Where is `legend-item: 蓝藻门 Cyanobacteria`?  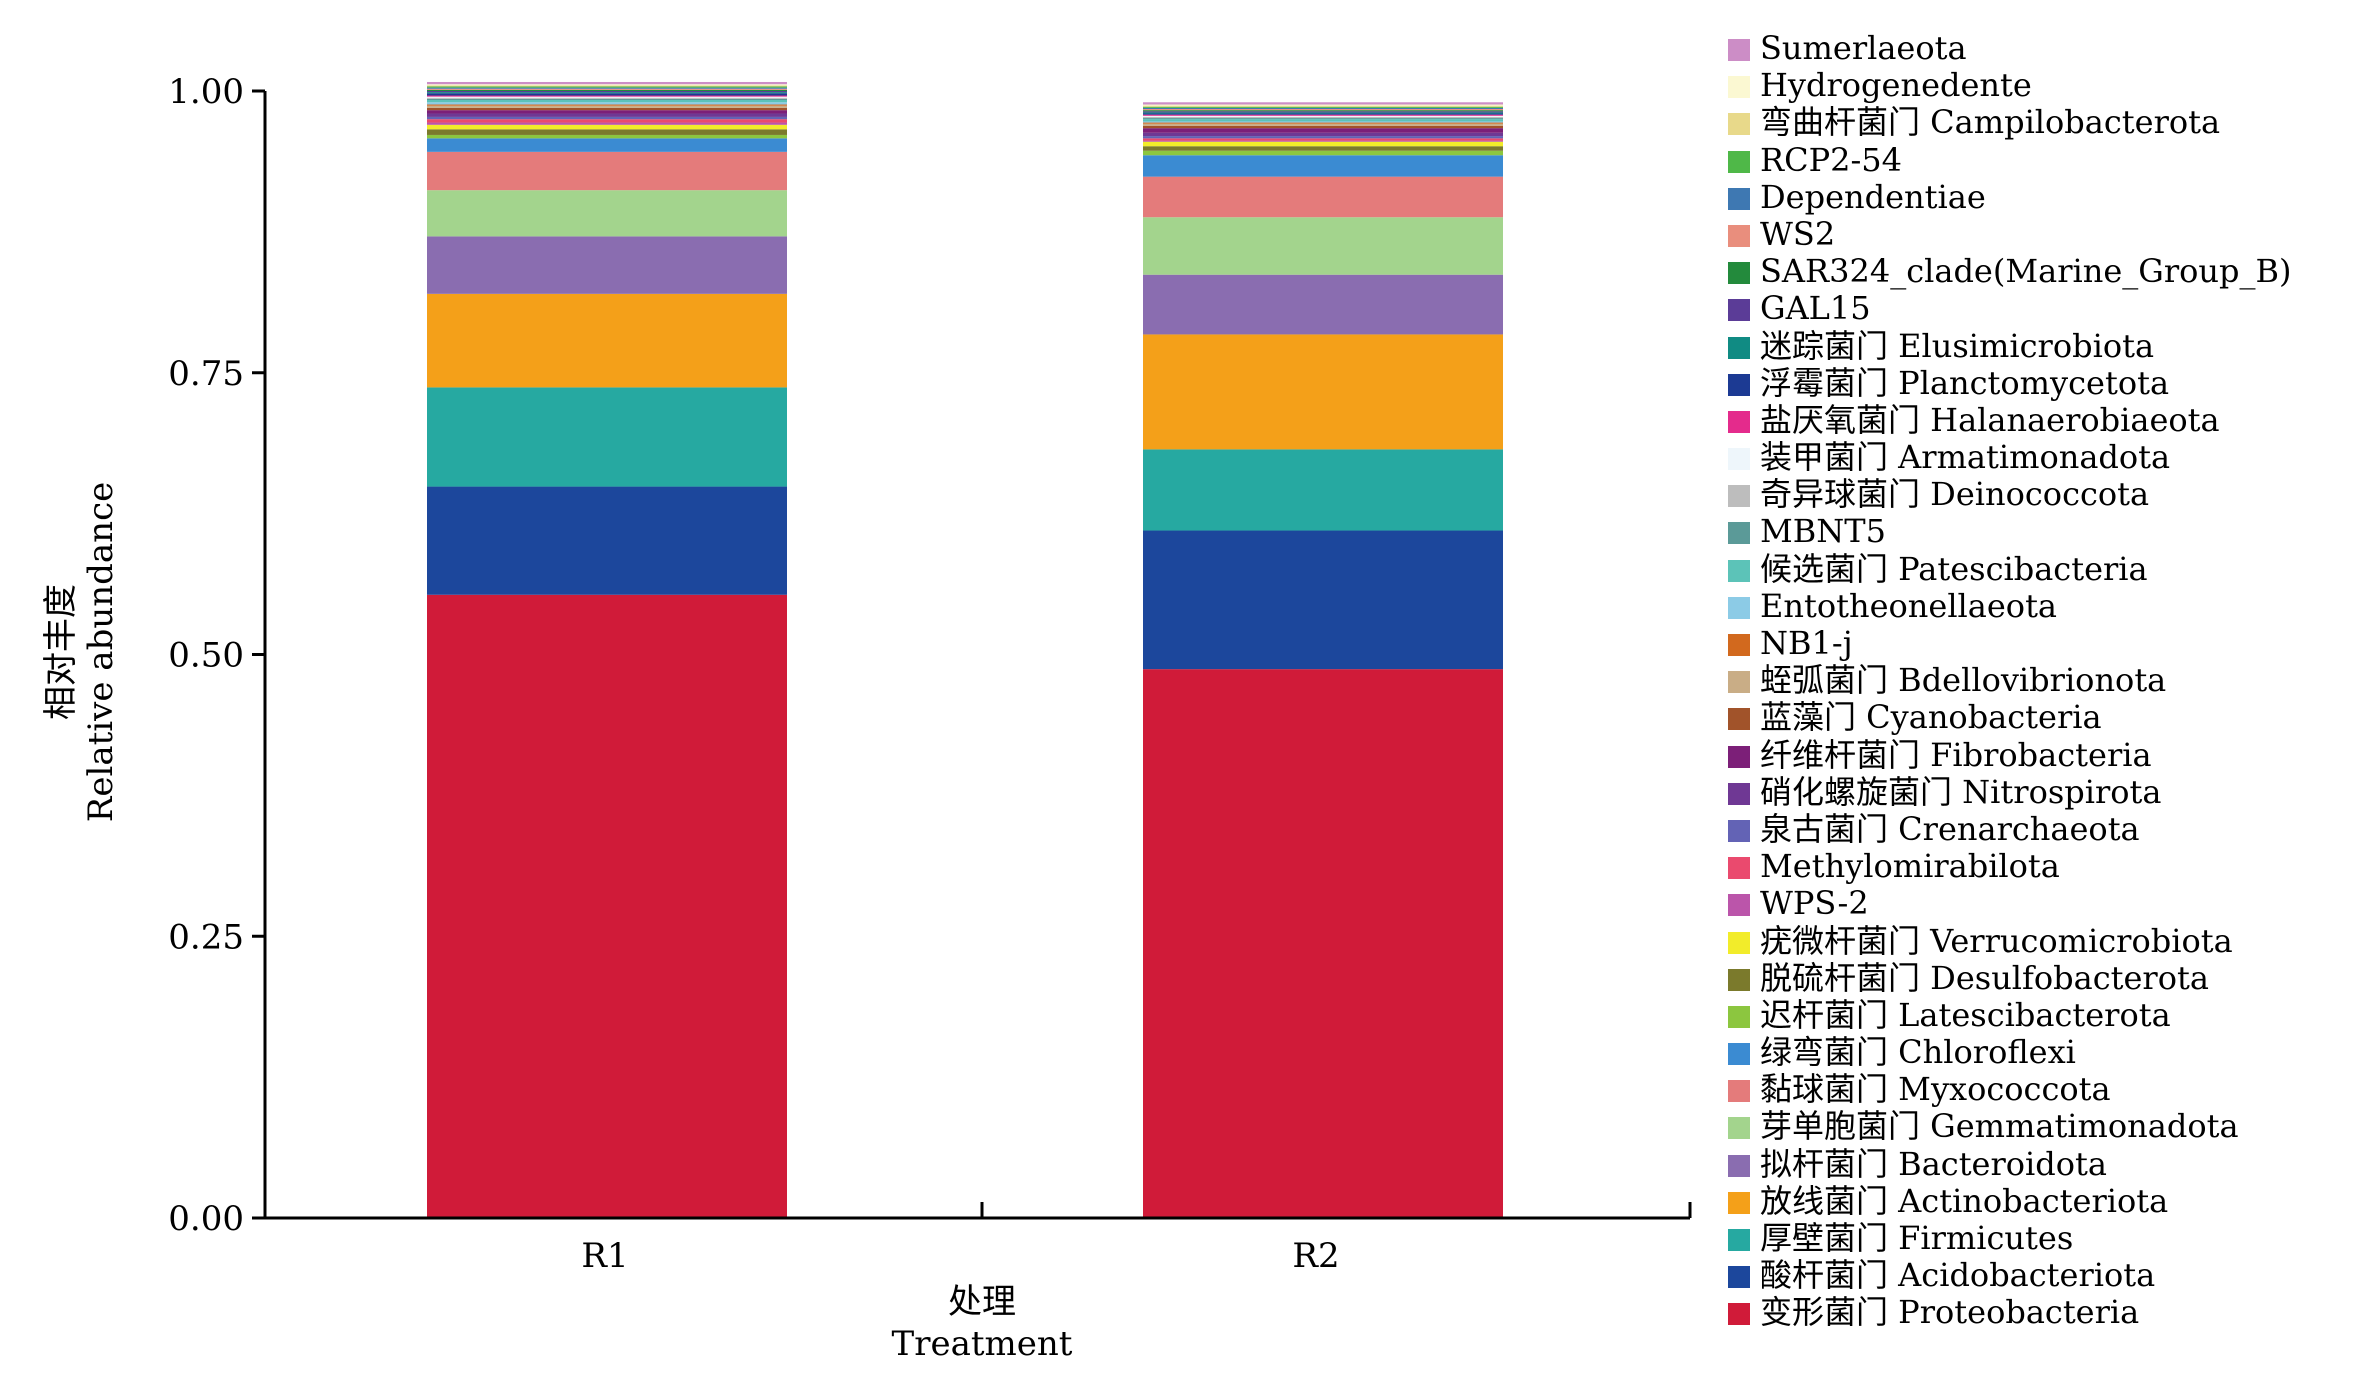 legend-item: 蓝藻门 Cyanobacteria is located at coordinates (2038, 717).